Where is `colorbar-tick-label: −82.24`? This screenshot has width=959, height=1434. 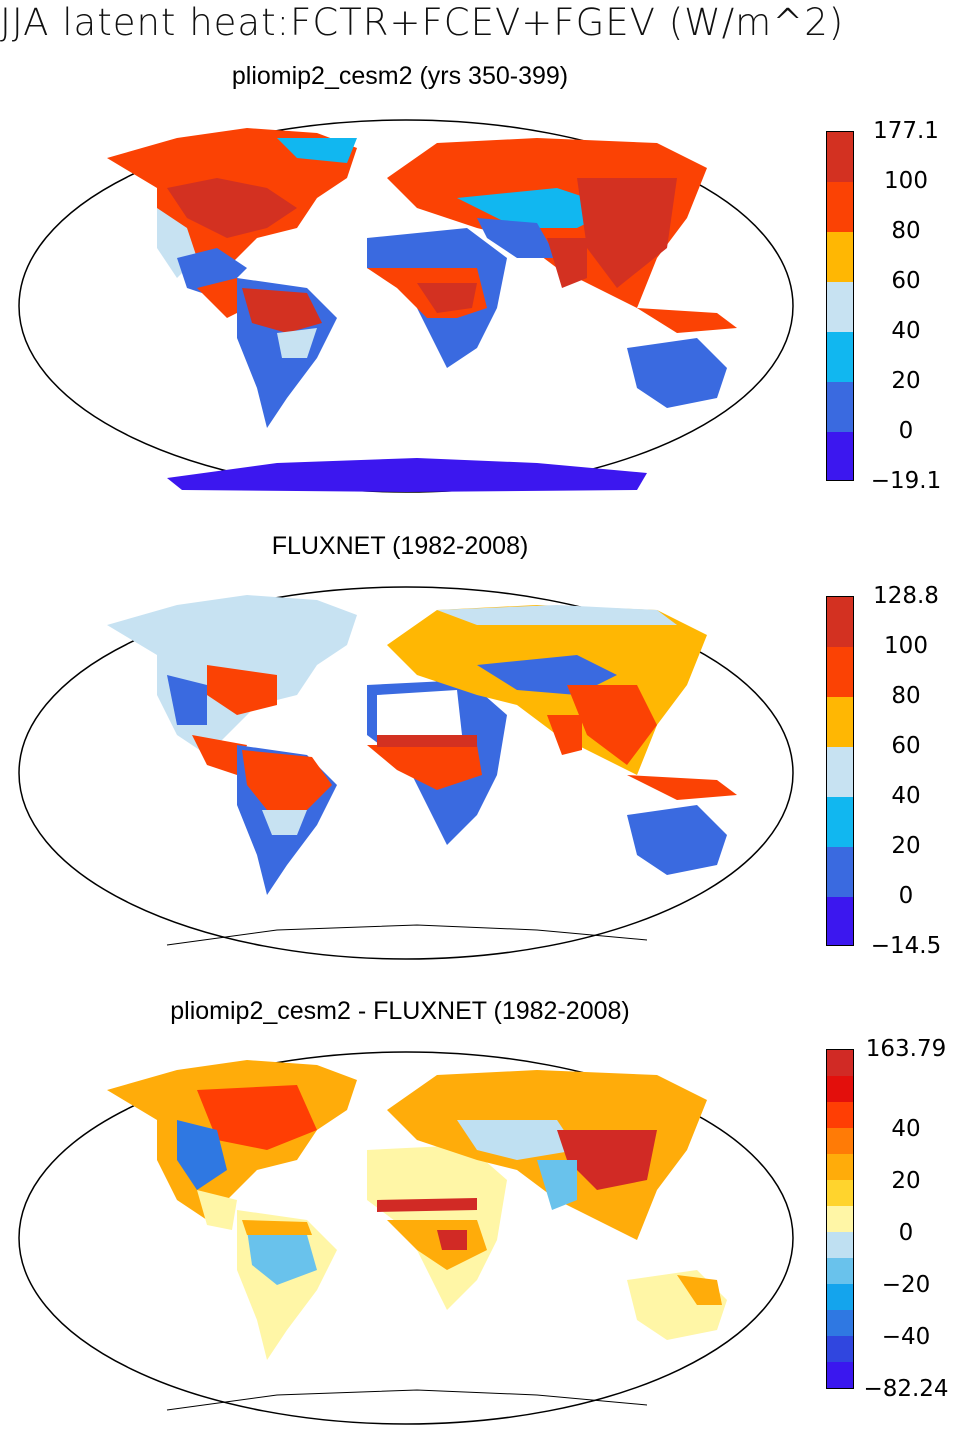
colorbar-tick-label: −82.24 is located at coordinates (906, 1389).